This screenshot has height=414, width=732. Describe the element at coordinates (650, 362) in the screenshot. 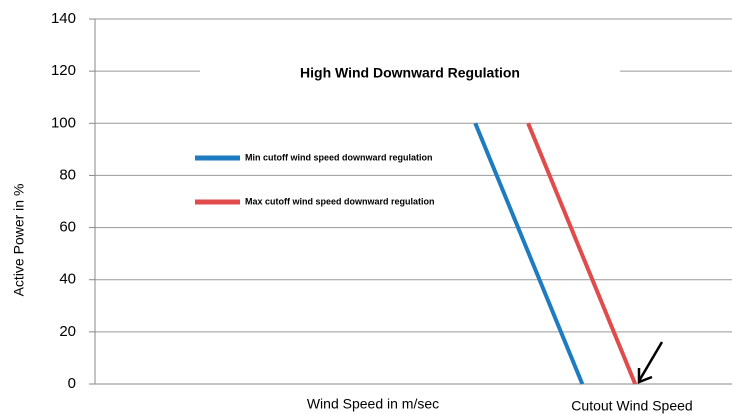

I see `annotation-arrow` at that location.